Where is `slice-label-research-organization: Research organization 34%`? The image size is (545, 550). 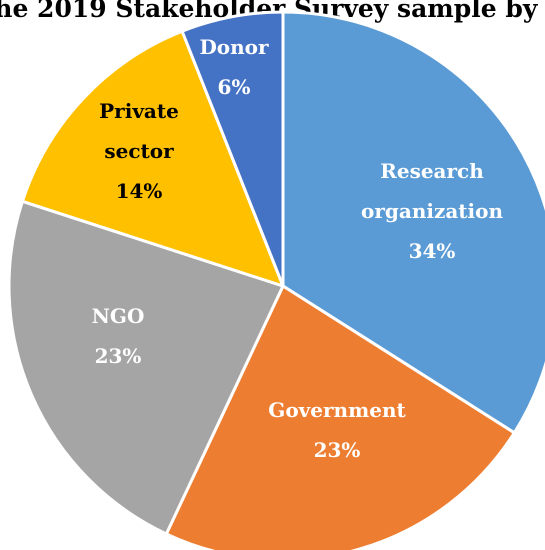 slice-label-research-organization: Research organization 34% is located at coordinates (432, 211).